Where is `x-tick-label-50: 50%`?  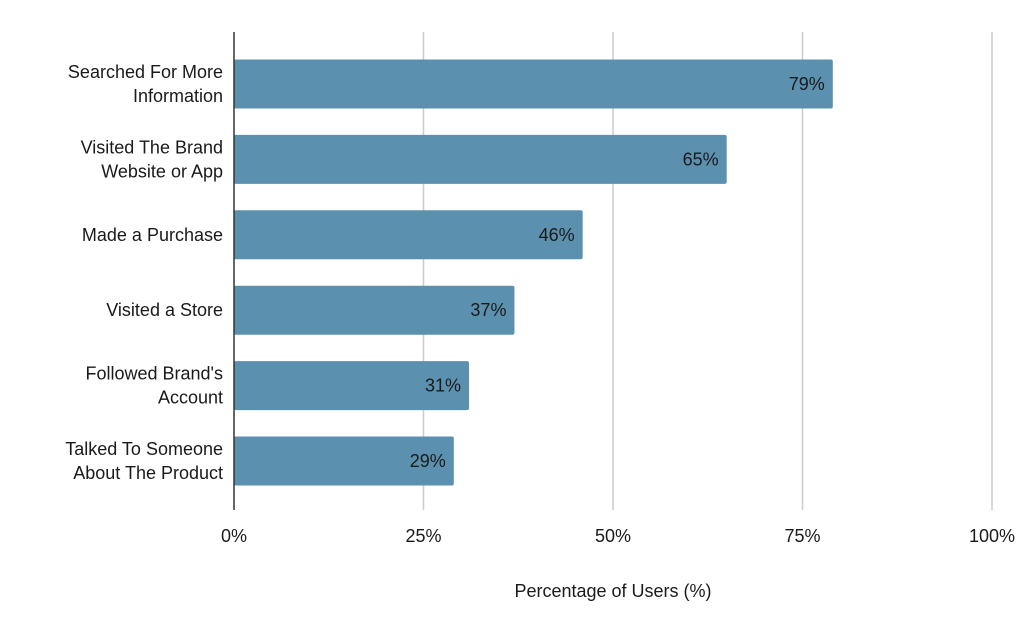 x-tick-label-50: 50% is located at coordinates (613, 536).